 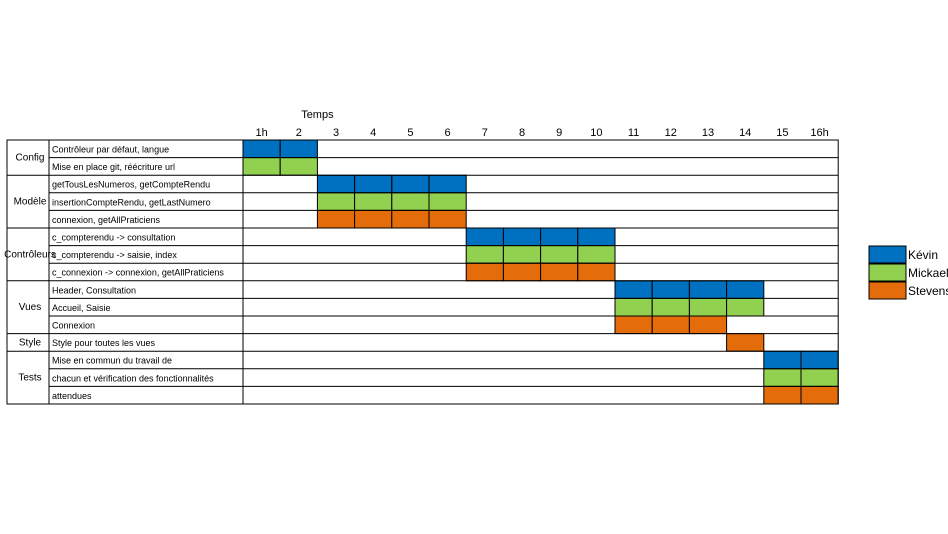 I want to click on task-label: Connexion, so click(x=73, y=326).